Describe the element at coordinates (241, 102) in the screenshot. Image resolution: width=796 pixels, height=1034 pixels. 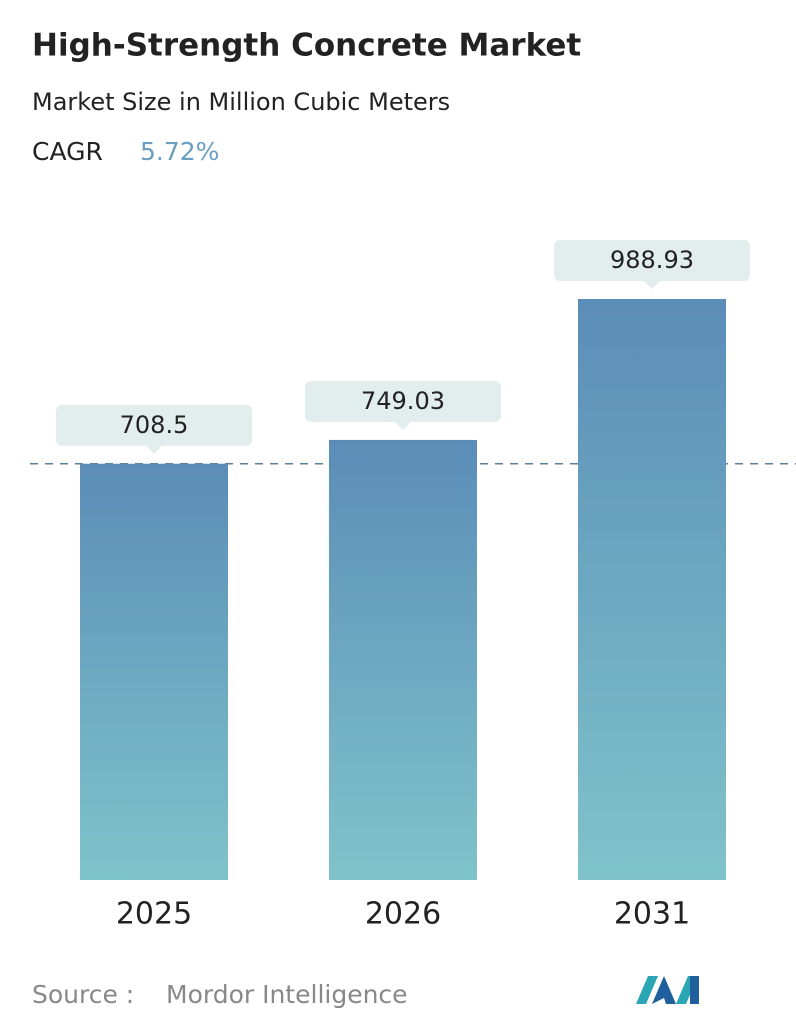
I see `chart-subtitle: Market Size in Million Cubic Meters` at that location.